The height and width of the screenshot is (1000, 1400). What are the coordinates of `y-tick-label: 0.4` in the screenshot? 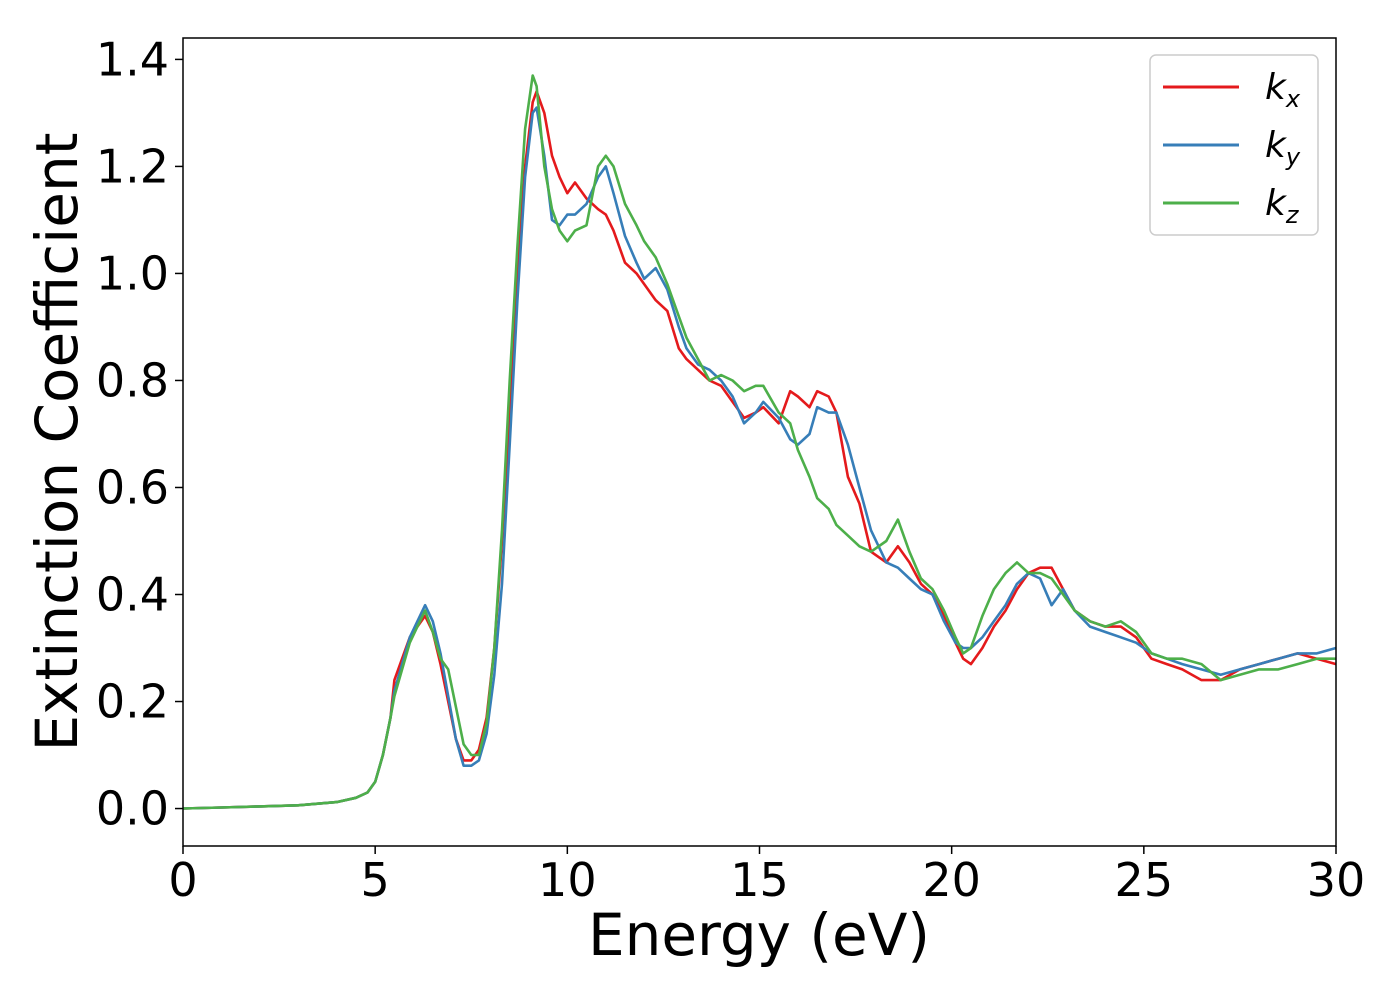 It's located at (132, 595).